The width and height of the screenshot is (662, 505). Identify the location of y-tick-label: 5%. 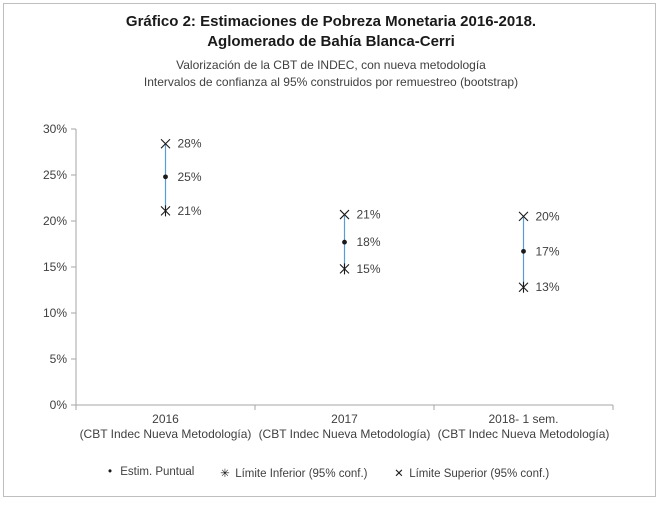
(59, 359).